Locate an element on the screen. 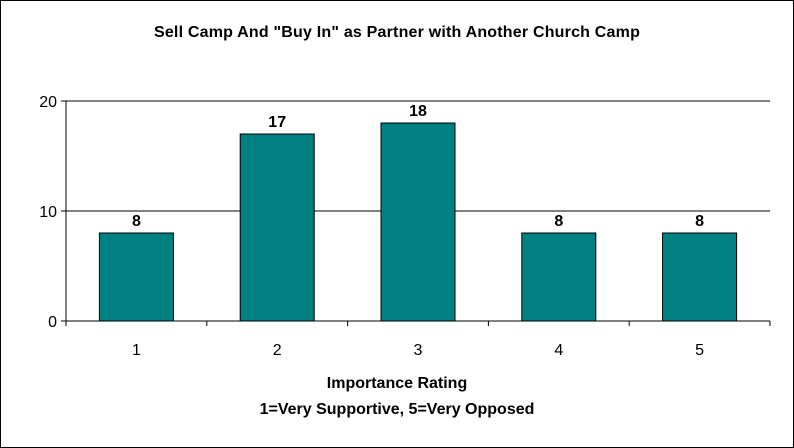 Image resolution: width=794 pixels, height=448 pixels. data-label-5: 8 is located at coordinates (699, 221).